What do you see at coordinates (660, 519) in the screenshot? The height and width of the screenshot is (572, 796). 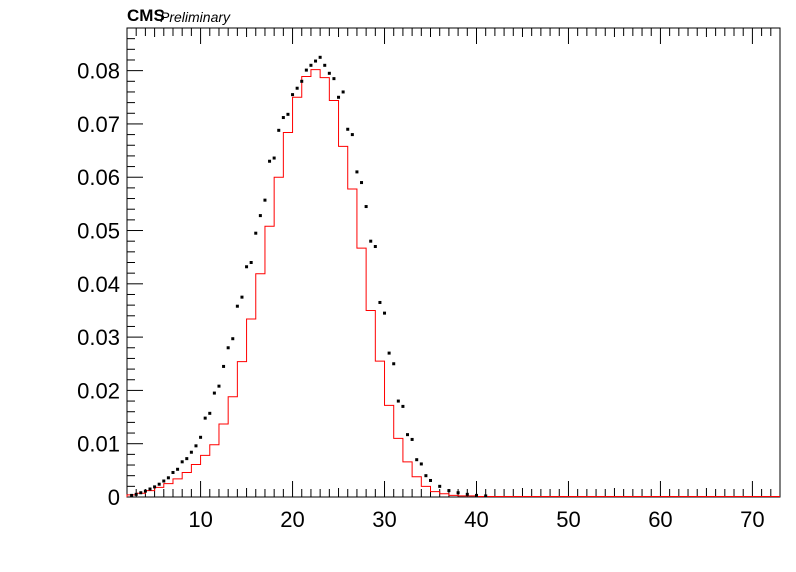 I see `x-tick-label: 60` at bounding box center [660, 519].